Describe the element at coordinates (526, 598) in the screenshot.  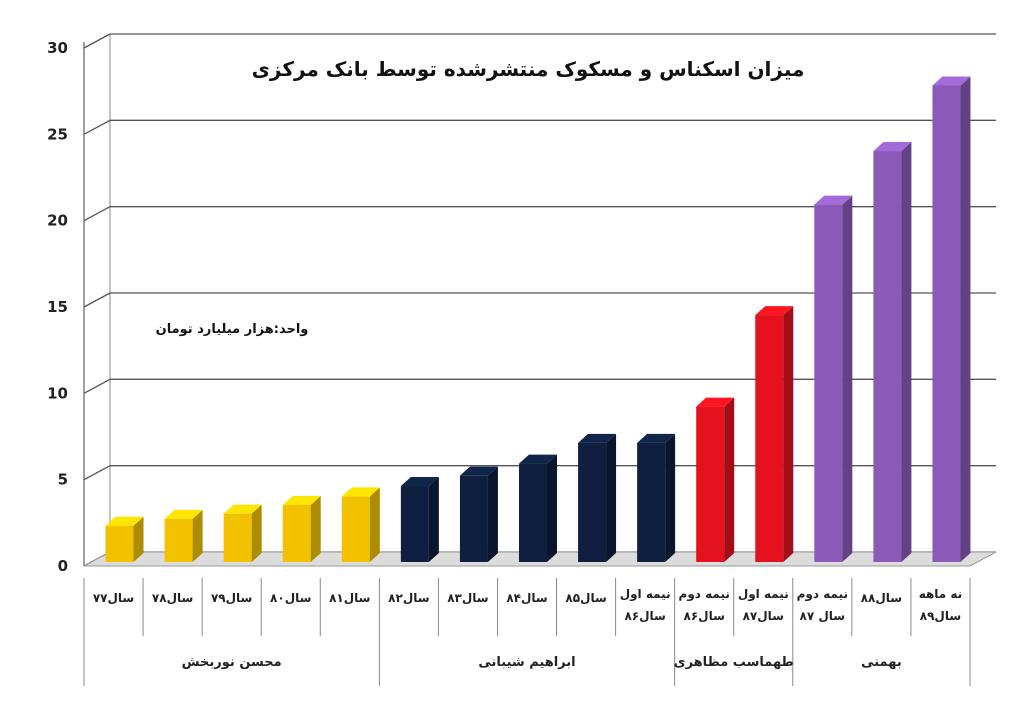
I see `x-tick-label: سال۸۴` at that location.